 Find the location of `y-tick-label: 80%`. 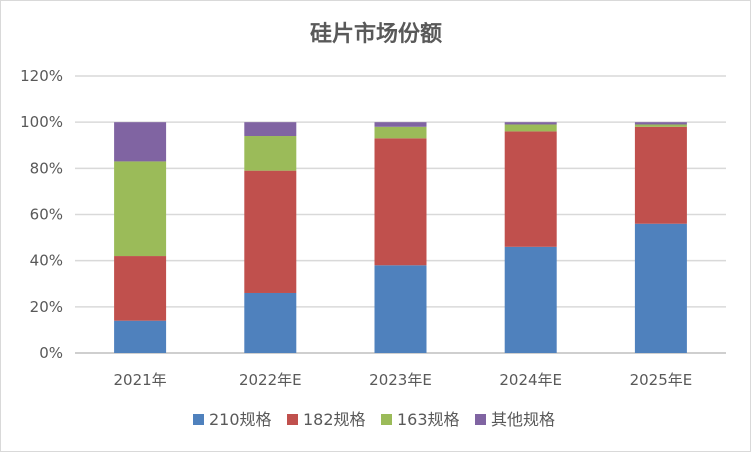

y-tick-label: 80% is located at coordinates (46, 168).